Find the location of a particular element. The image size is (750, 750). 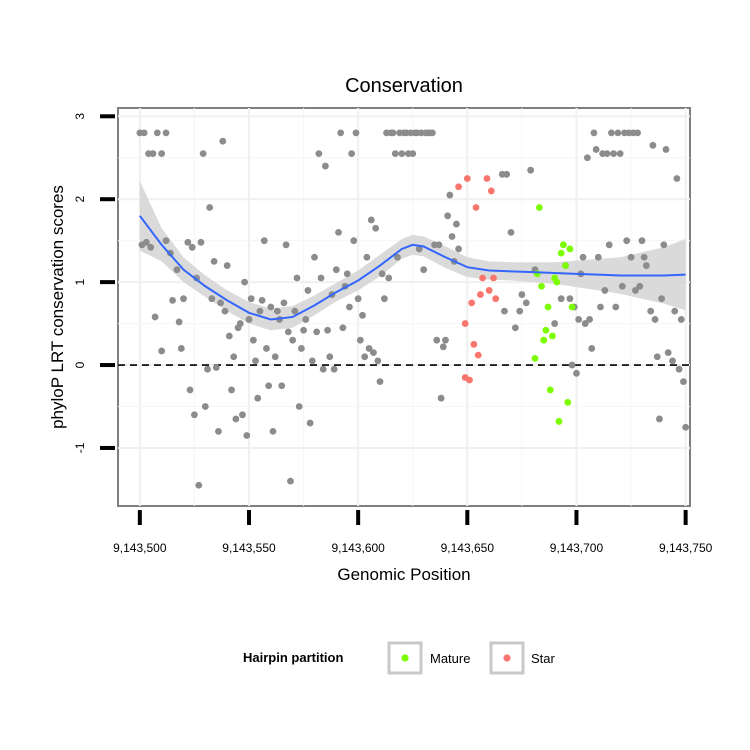

legend-label-star: Star is located at coordinates (543, 658).